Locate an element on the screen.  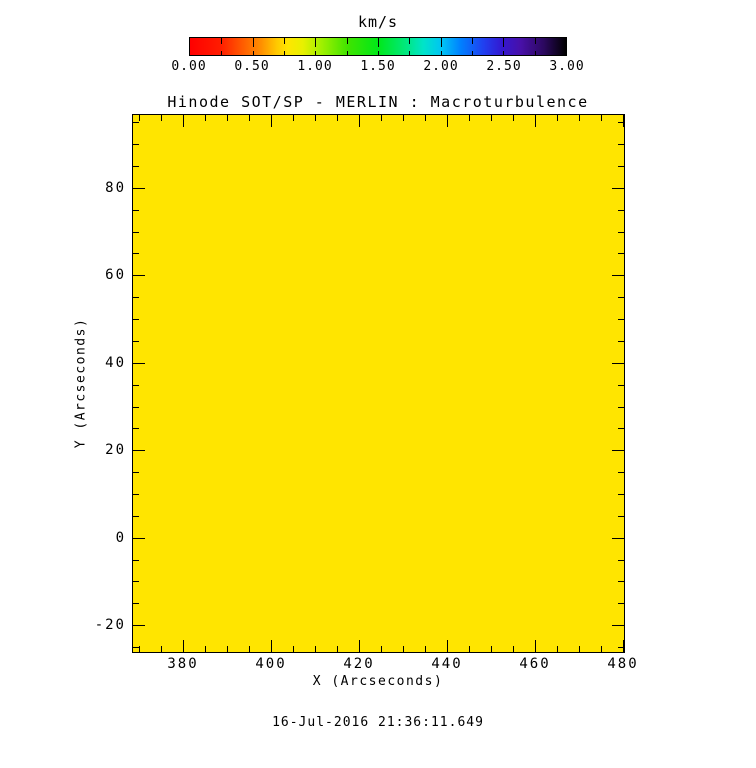
x-tick-label: 460 is located at coordinates (535, 664).